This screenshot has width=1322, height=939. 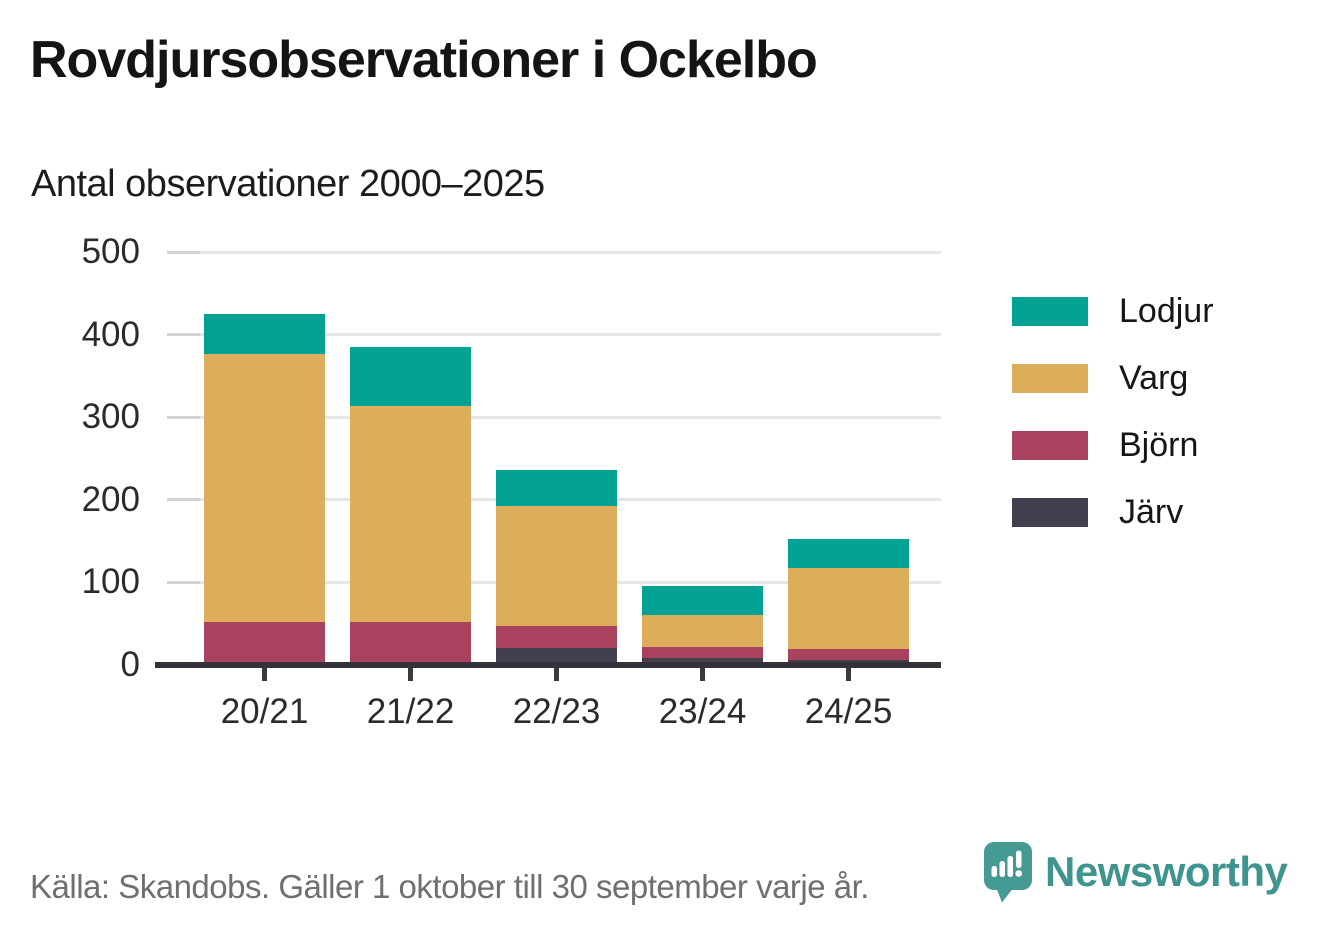 What do you see at coordinates (424, 60) in the screenshot?
I see `page-title: Rovdjursobservationer i Ockelbo` at bounding box center [424, 60].